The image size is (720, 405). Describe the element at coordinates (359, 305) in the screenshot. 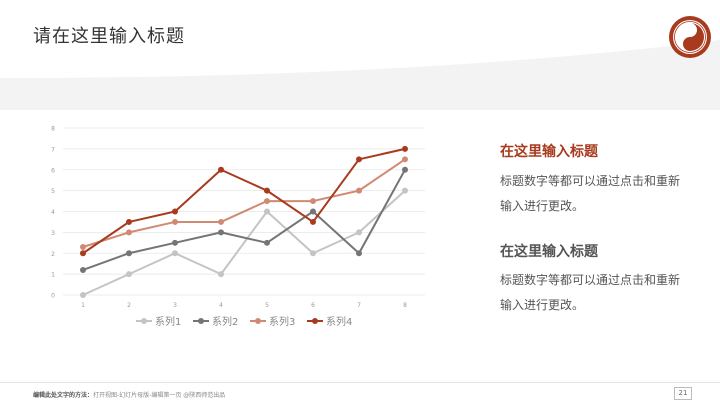

I see `x-tick-label: 7` at that location.